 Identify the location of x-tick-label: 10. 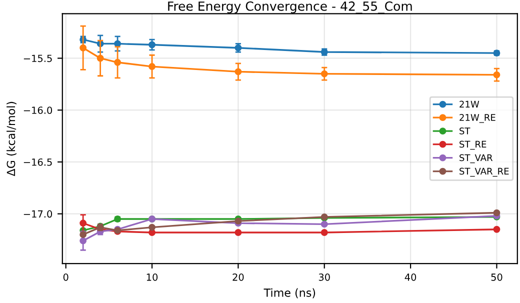
(152, 277).